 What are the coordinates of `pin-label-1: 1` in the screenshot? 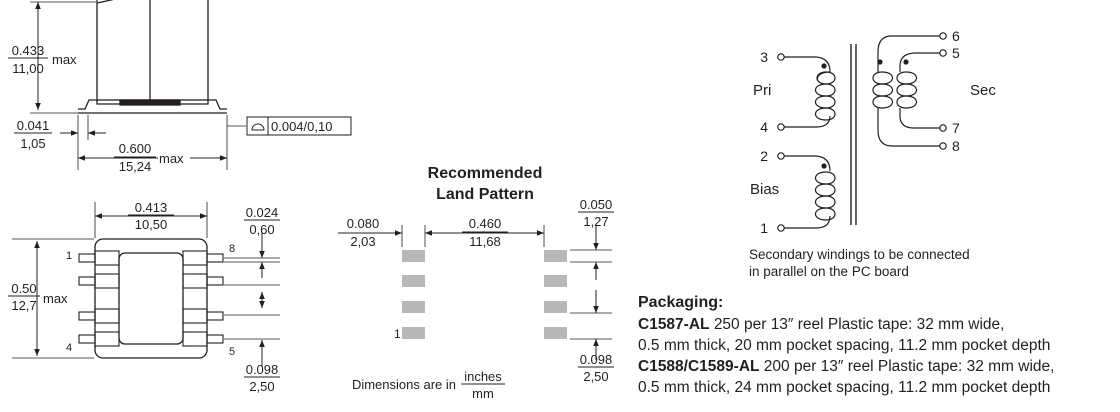 It's located at (69, 256).